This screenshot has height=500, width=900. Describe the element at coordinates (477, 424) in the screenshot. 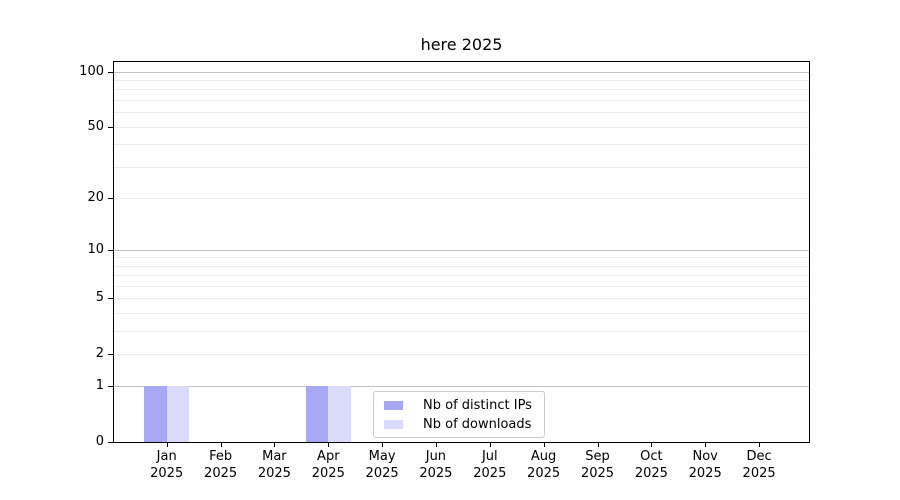

I see `legend-label-downloads: Nb of downloads` at that location.